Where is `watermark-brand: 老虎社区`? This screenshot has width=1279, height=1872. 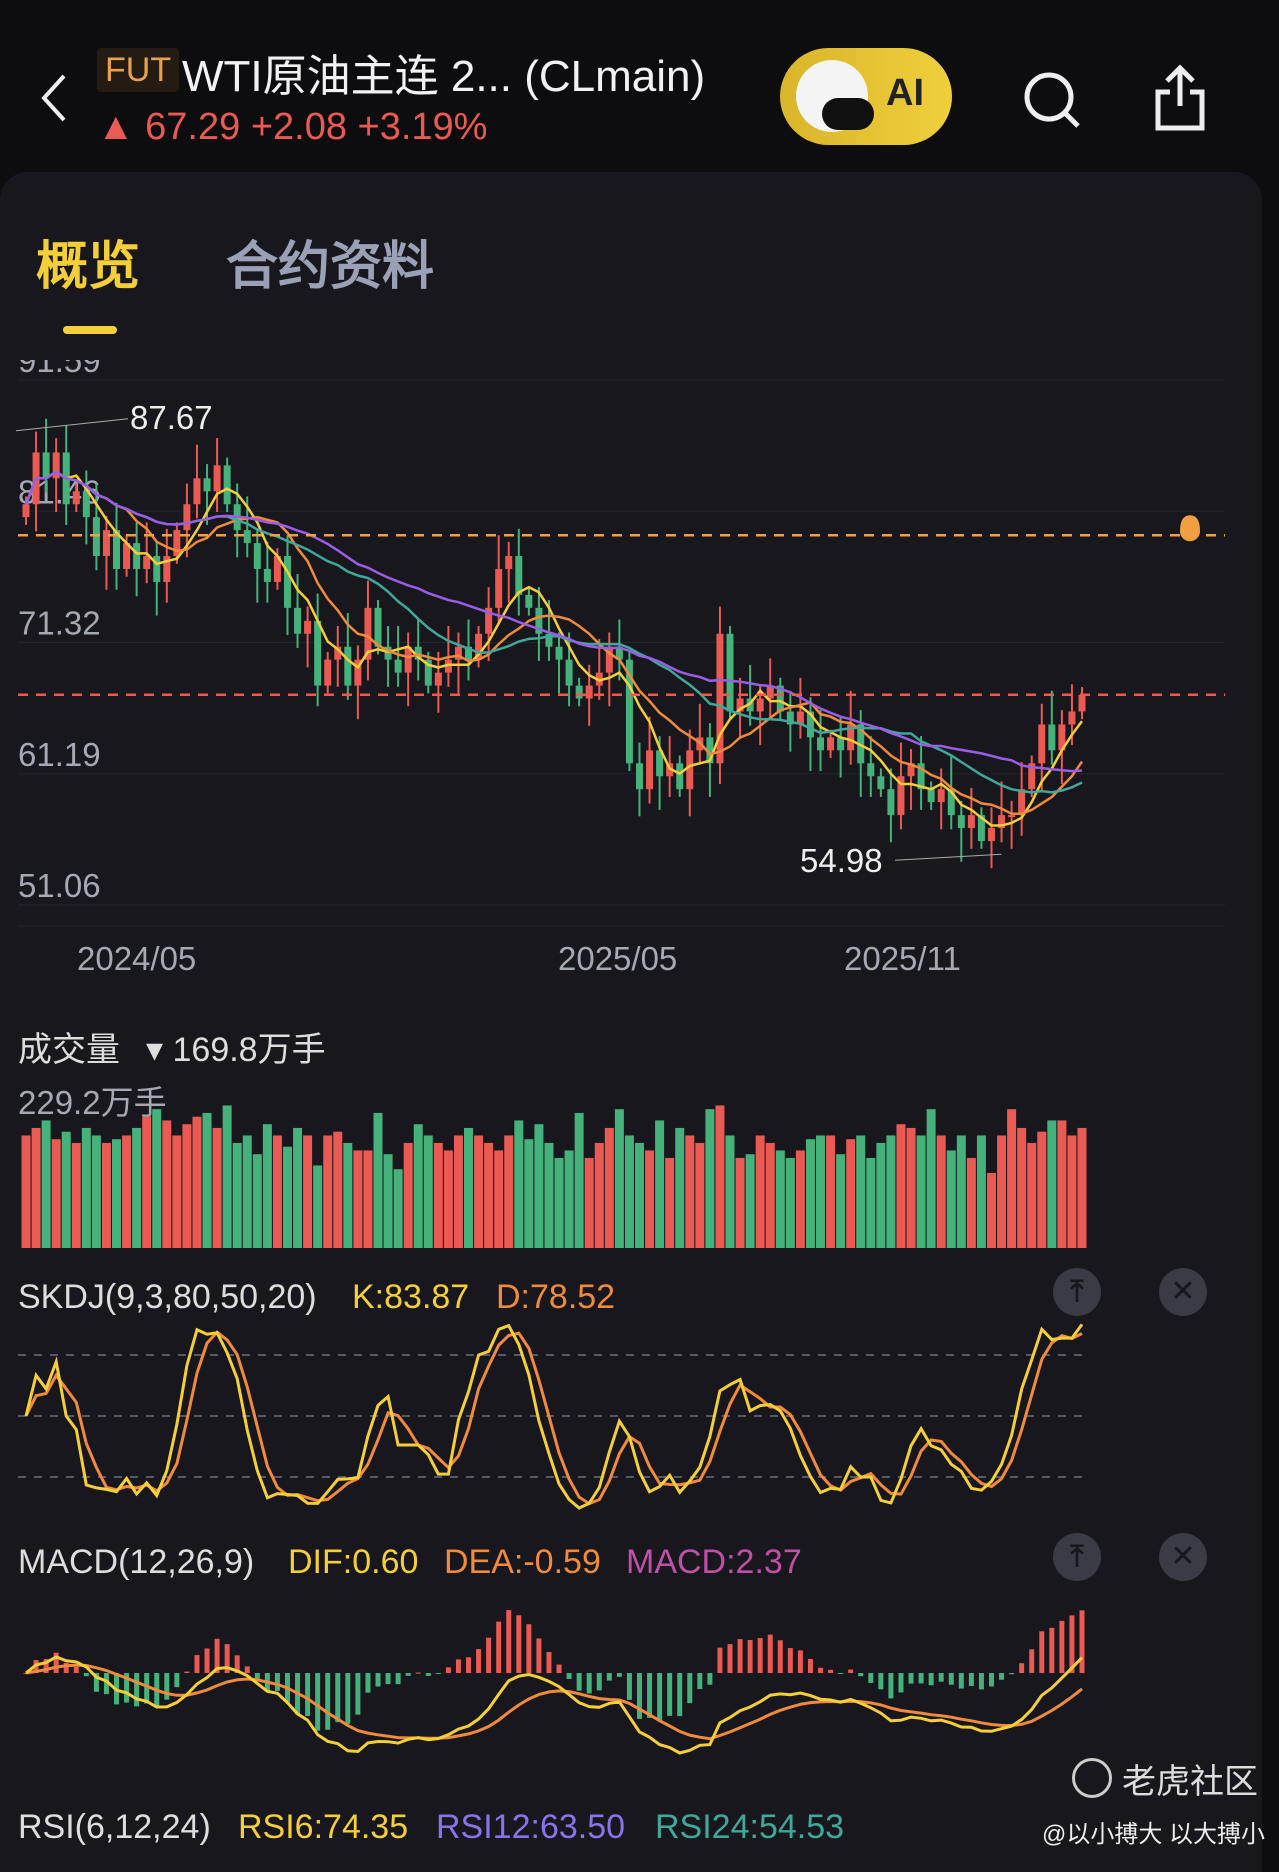
watermark-brand: 老虎社区 is located at coordinates (1190, 1782).